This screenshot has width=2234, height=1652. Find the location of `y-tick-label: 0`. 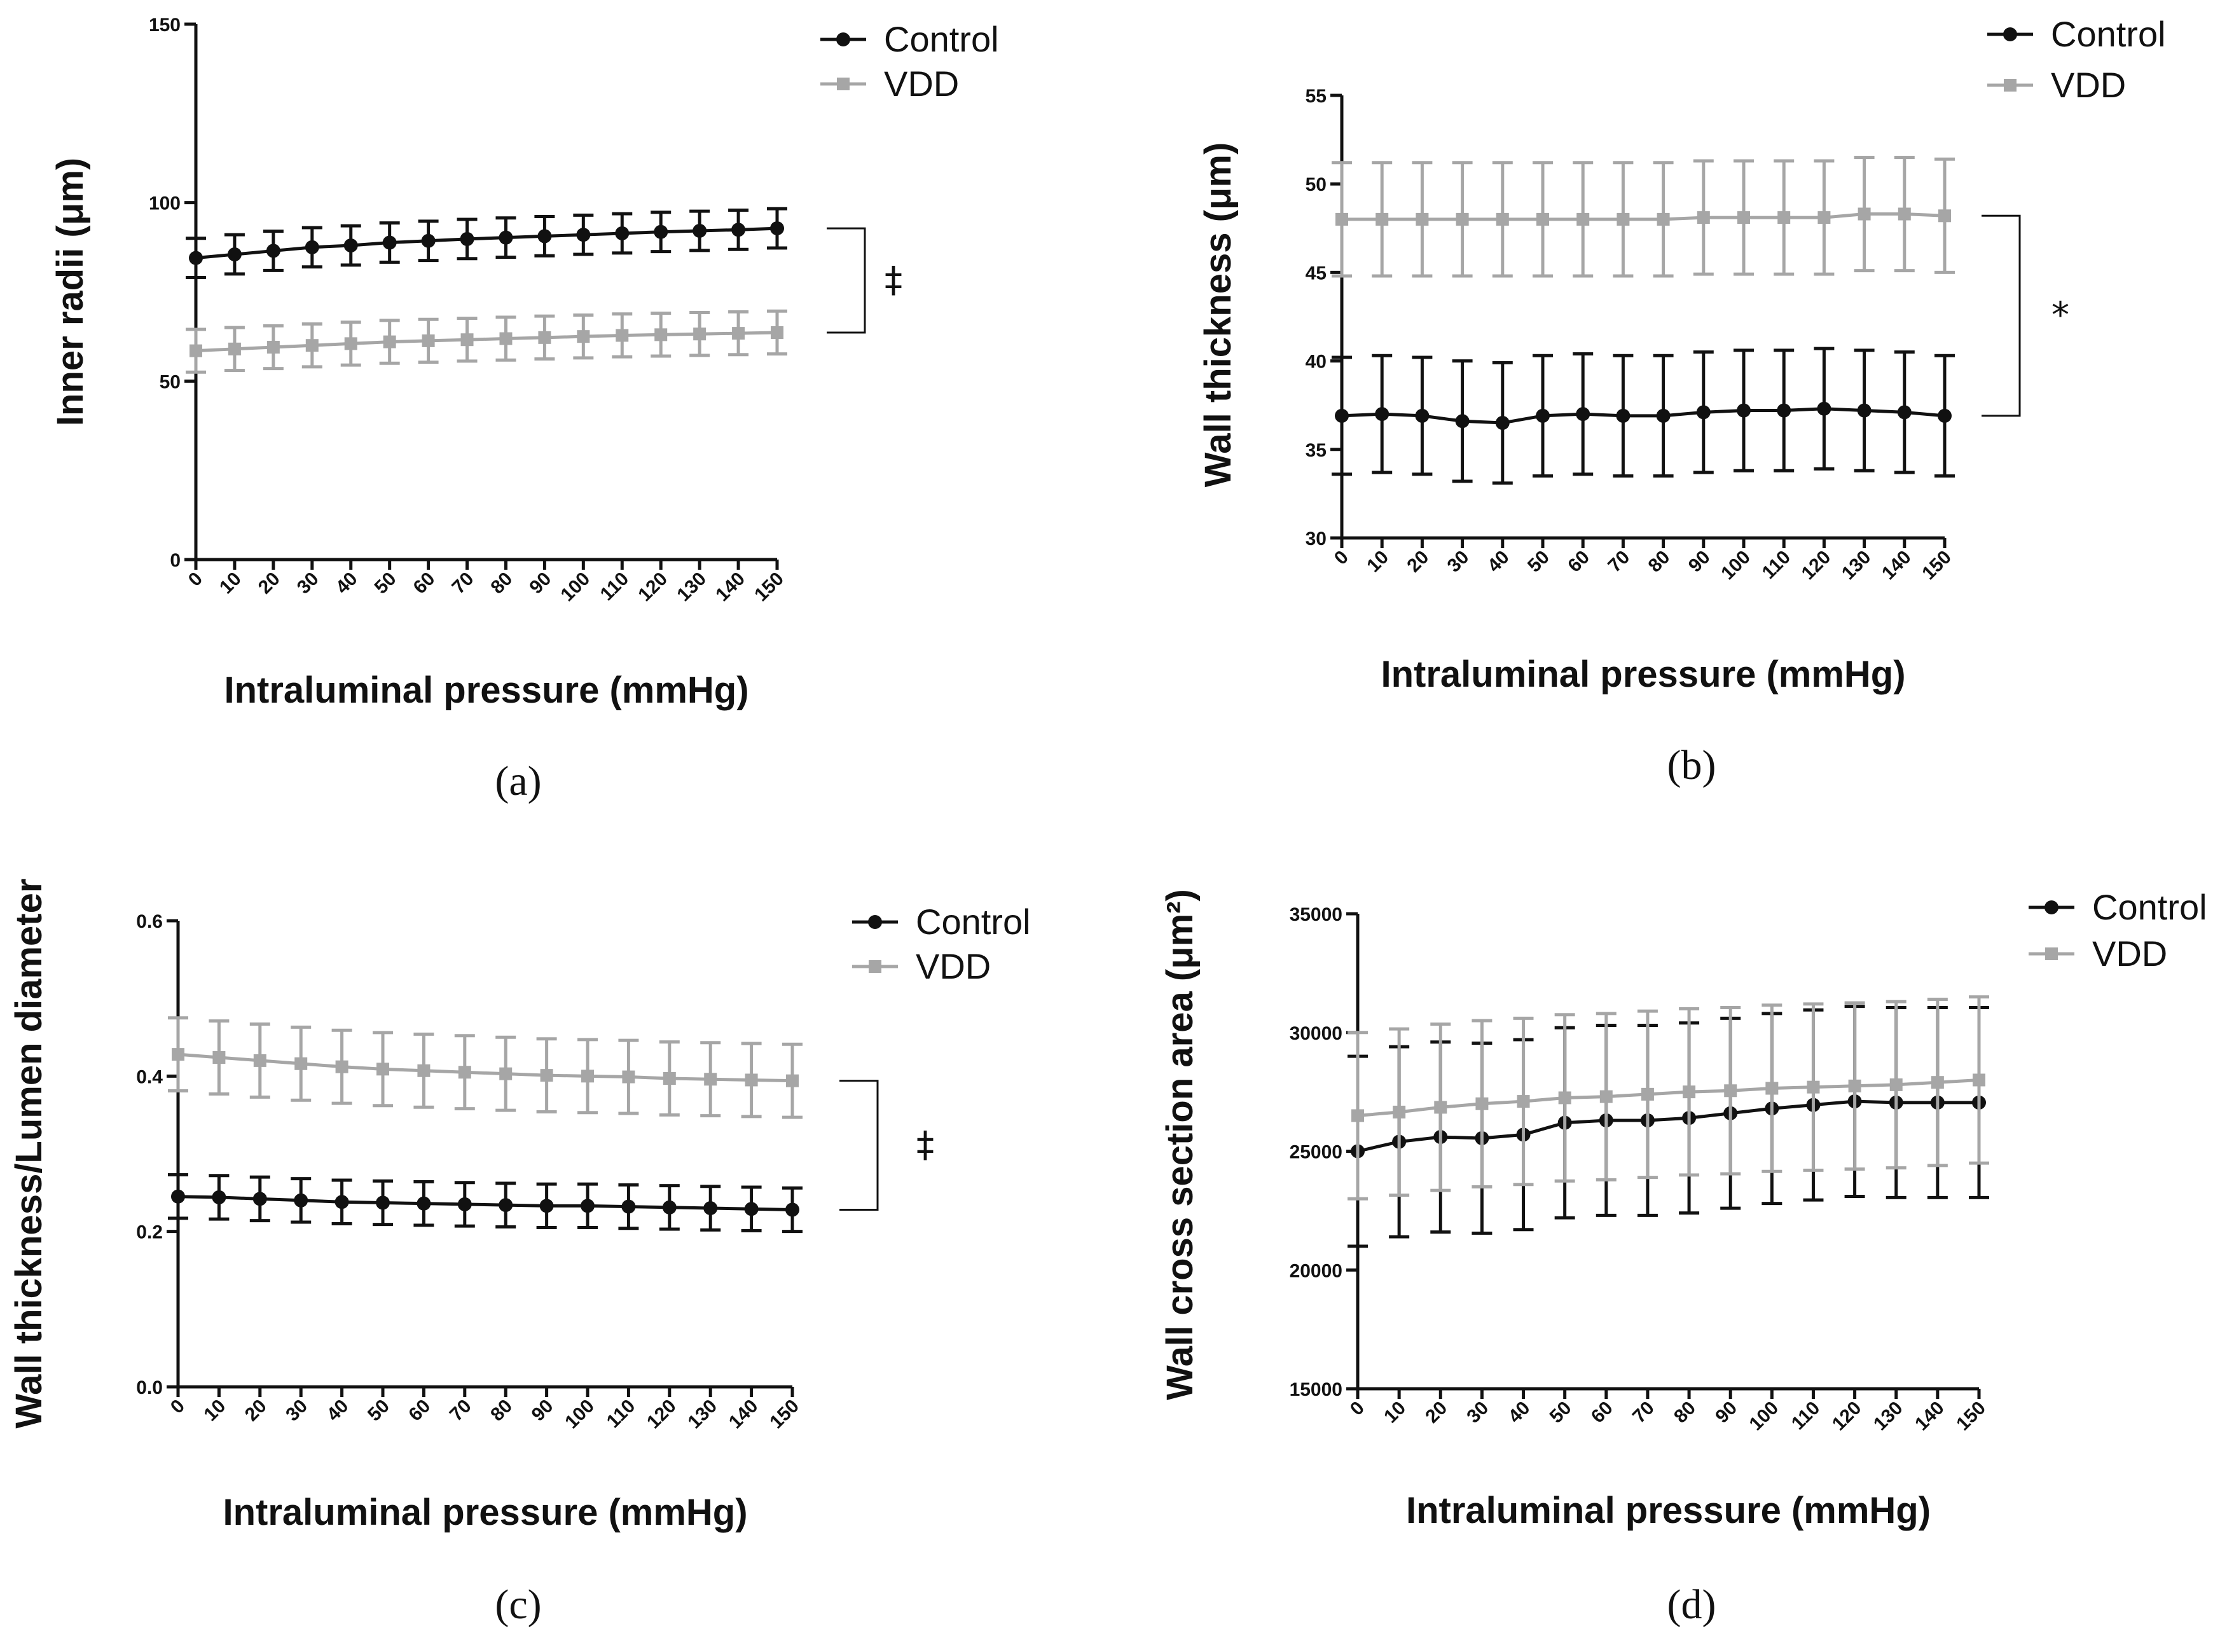

y-tick-label: 0 is located at coordinates (176, 560).